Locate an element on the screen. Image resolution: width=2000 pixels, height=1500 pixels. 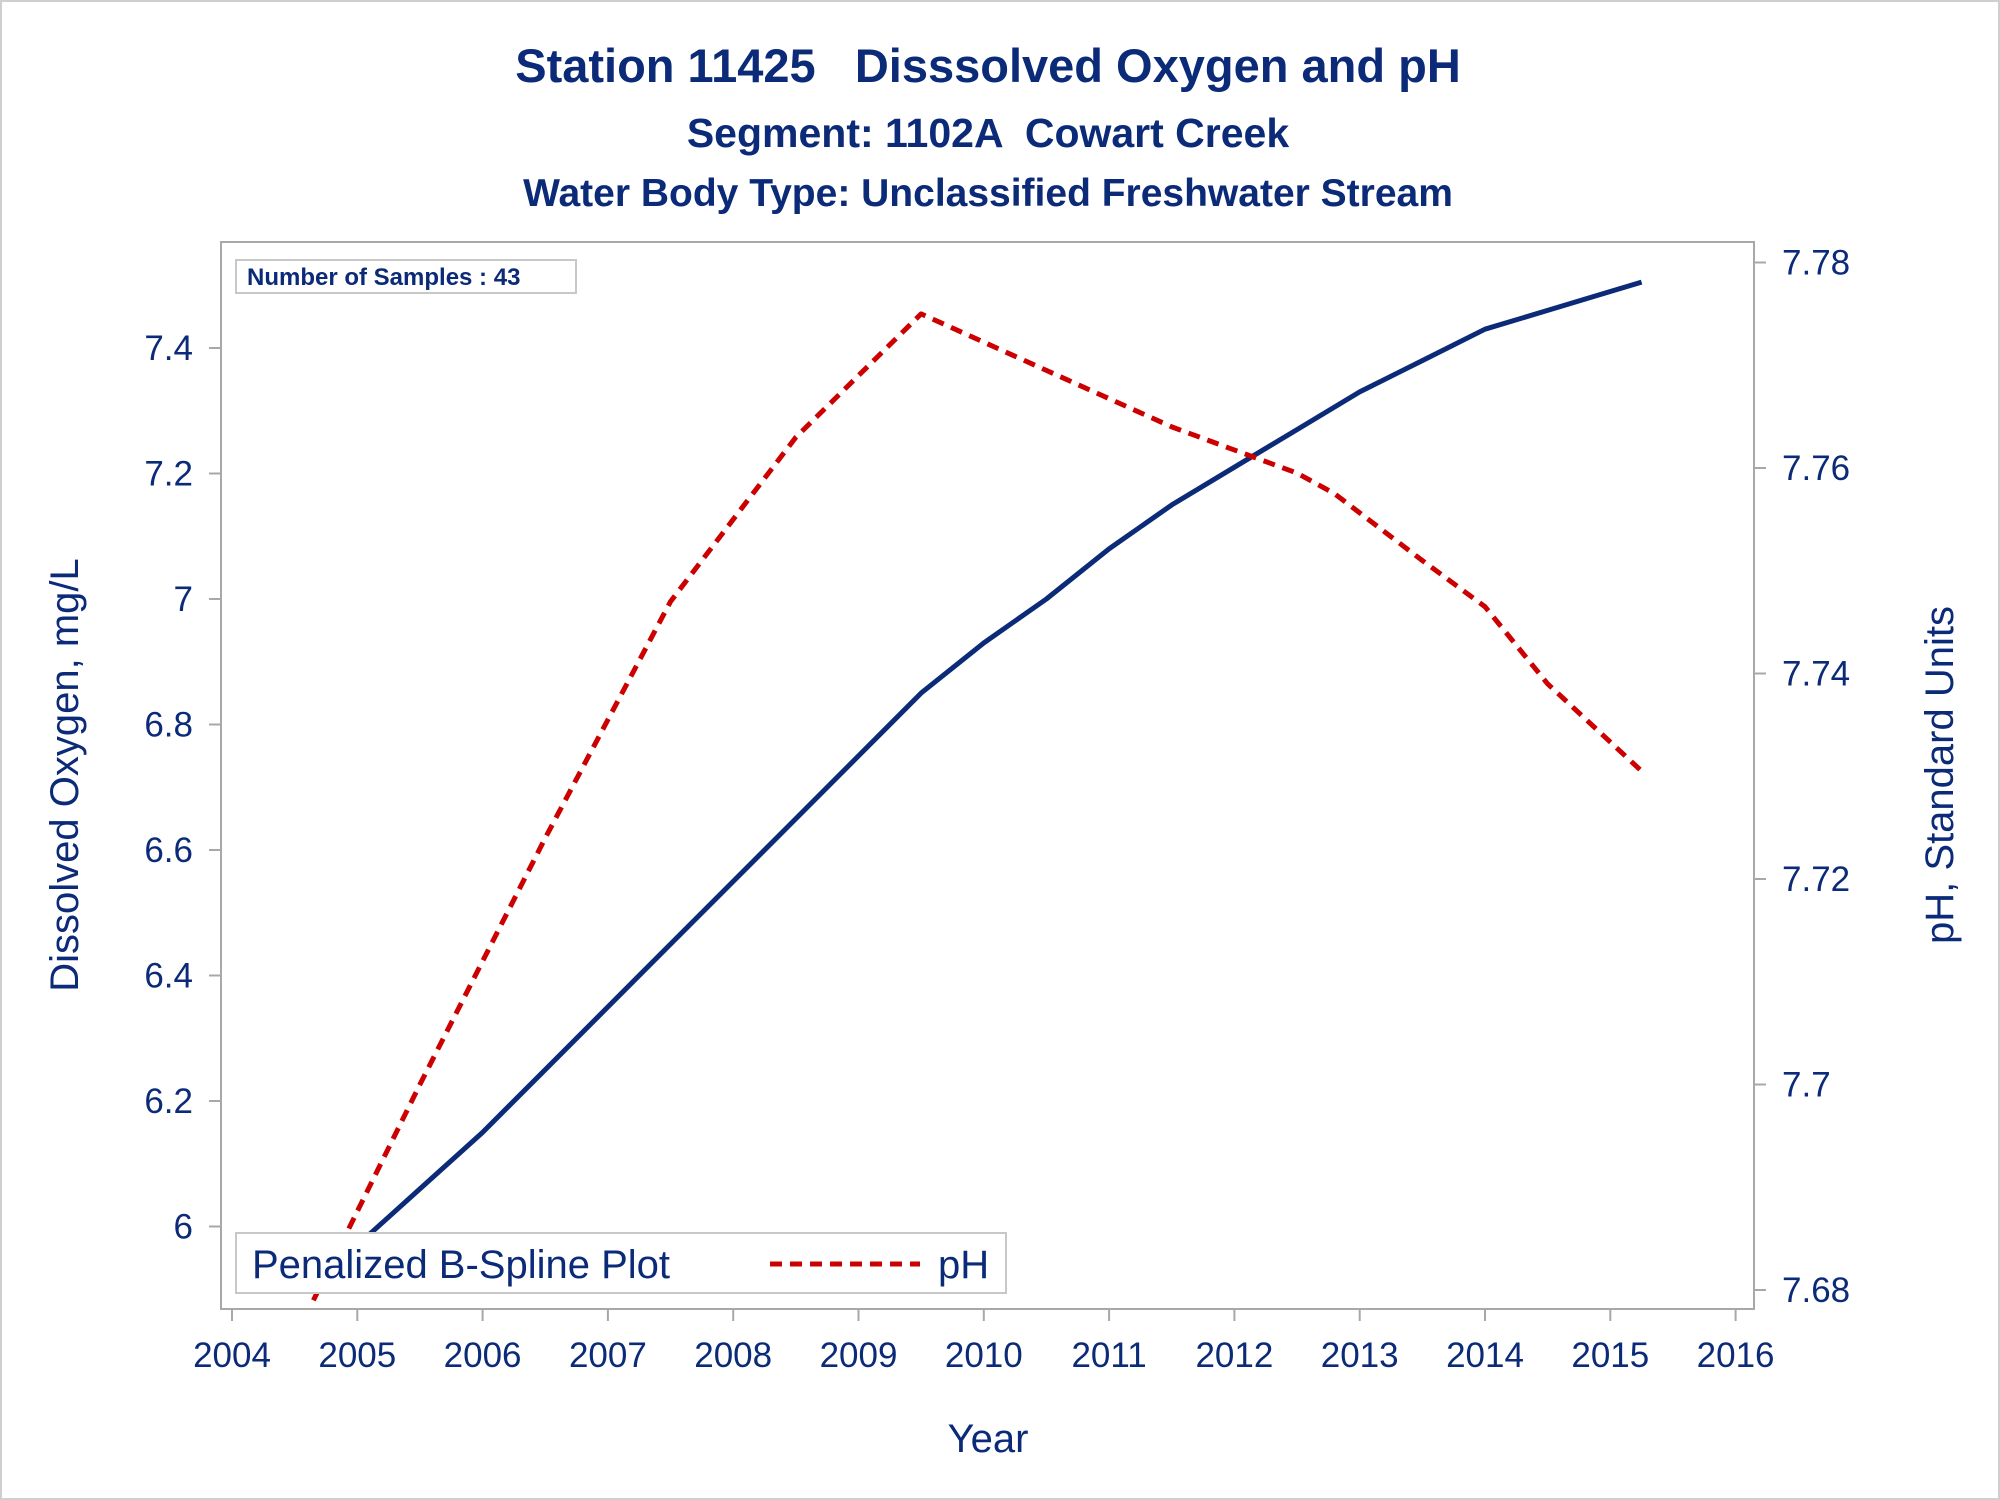
x-tick-label: 2011 is located at coordinates (1108, 1355).